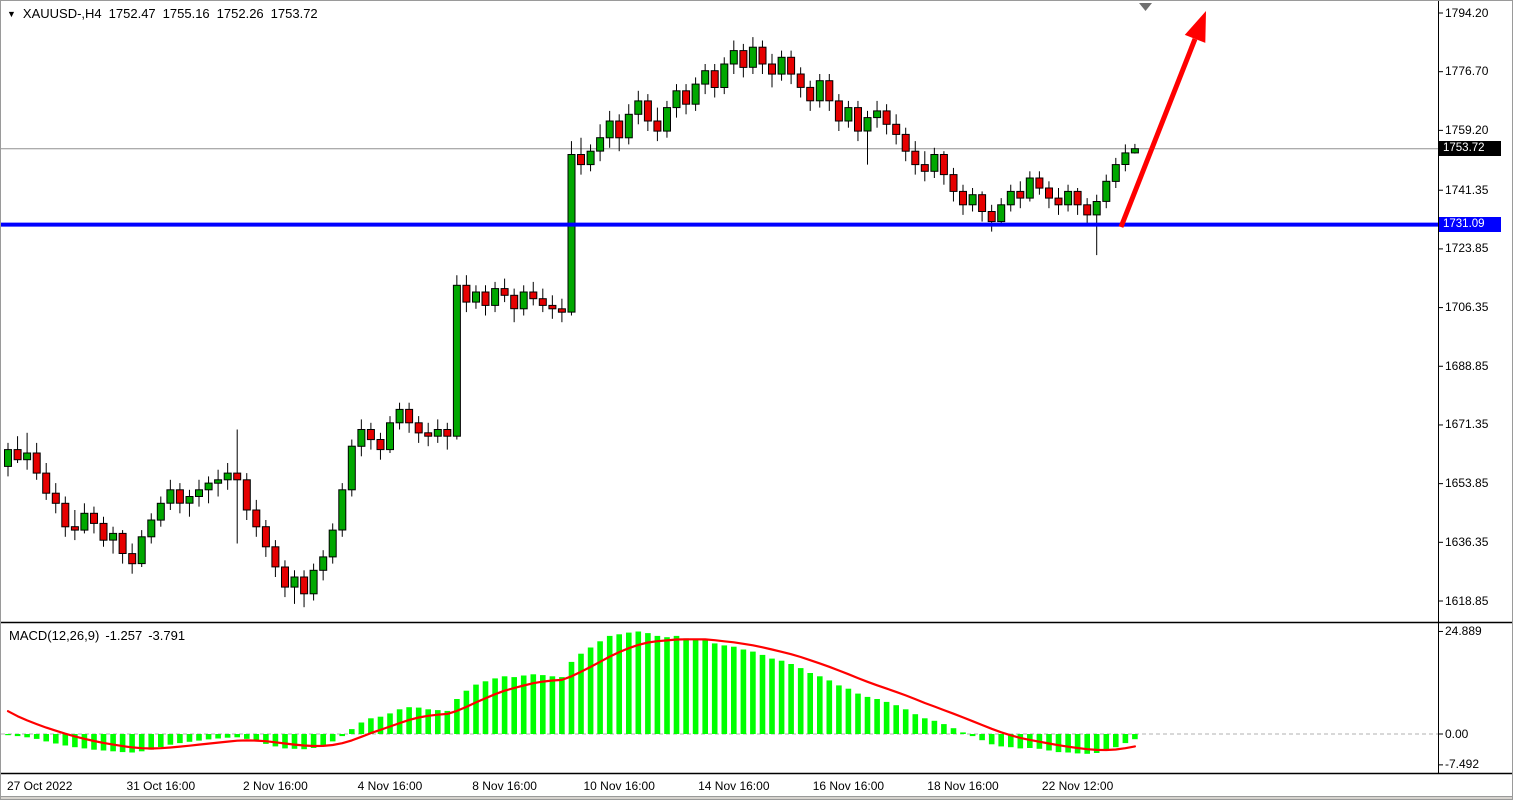  I want to click on symbol-timeframe-label: XAUUSD-,H4, so click(62, 13).